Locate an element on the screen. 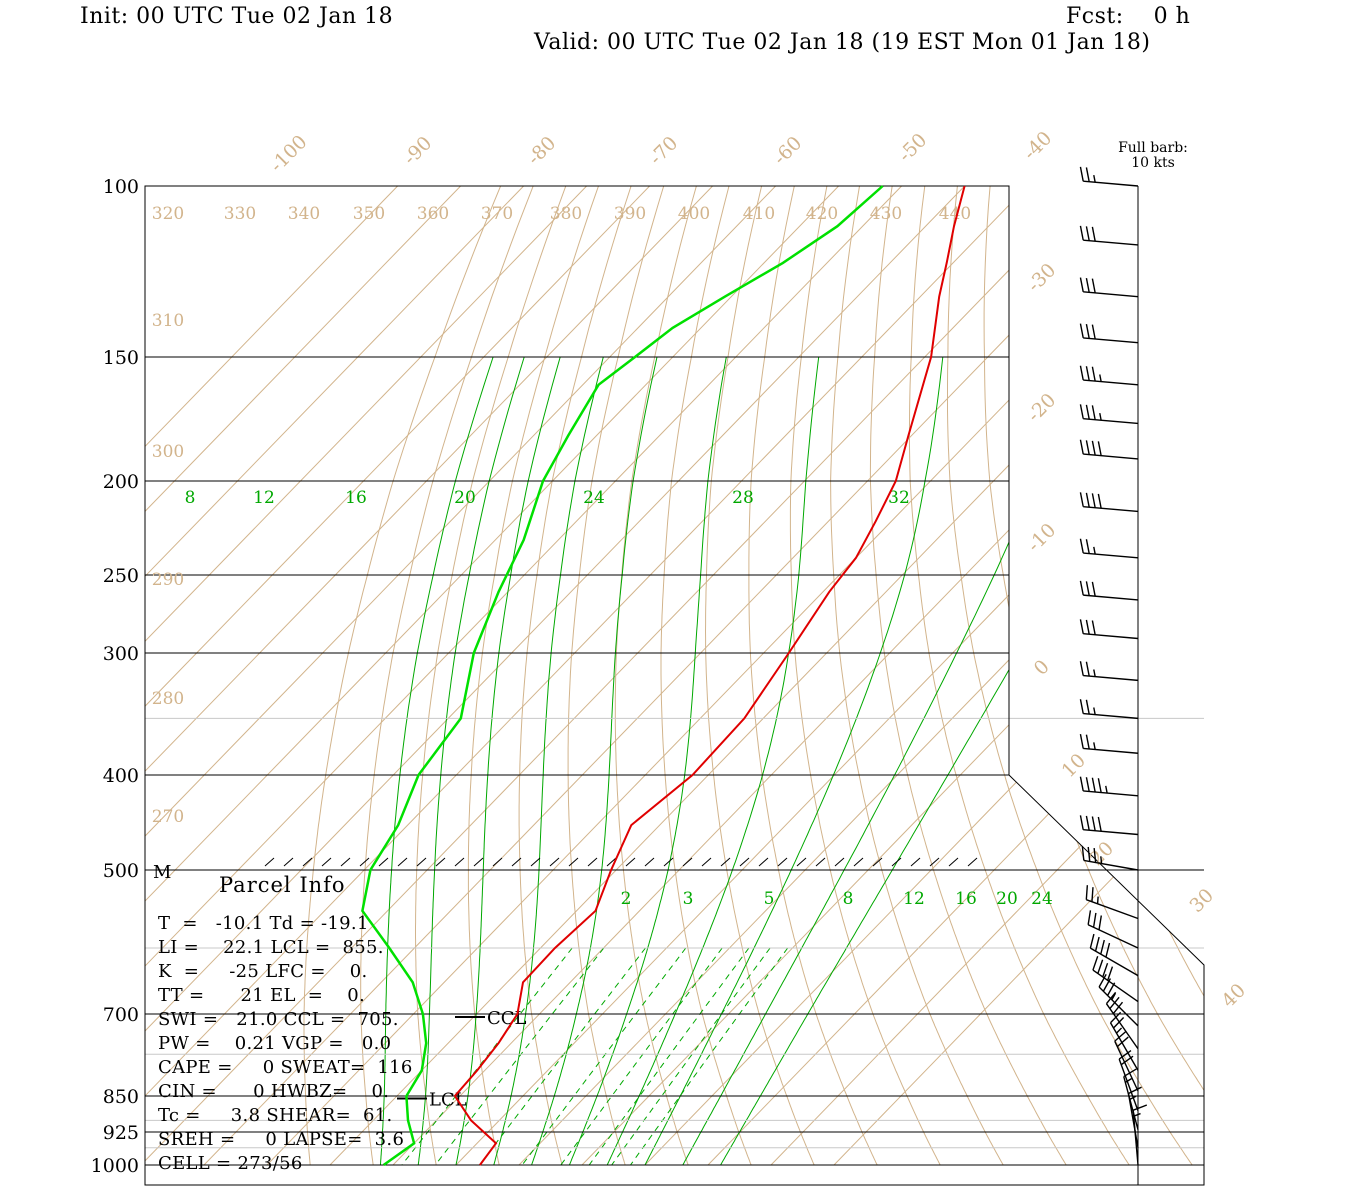 This screenshot has width=1350, height=1200. init-time: Init: 00 UTC Tue 02 Jan 18 is located at coordinates (237, 16).